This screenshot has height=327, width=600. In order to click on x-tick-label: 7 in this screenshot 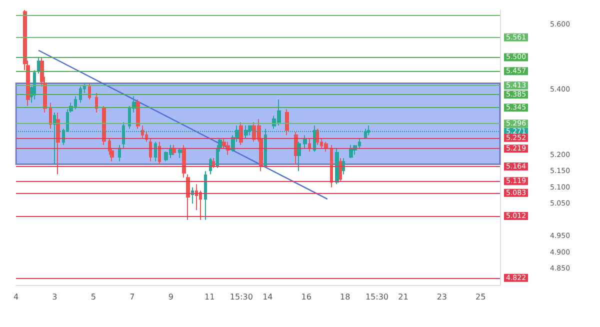, I will do `click(132, 297)`.